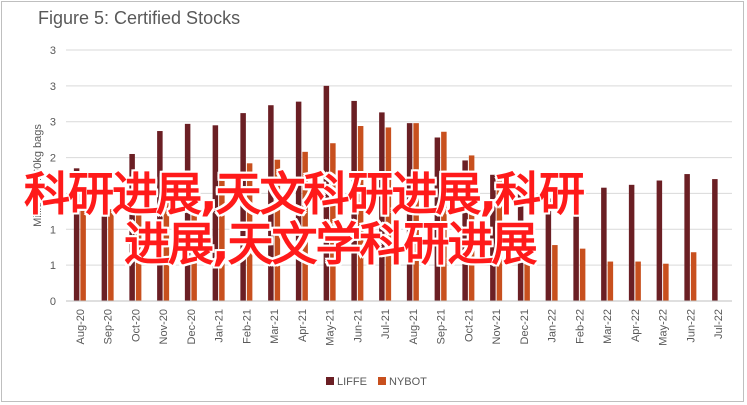 This screenshot has width=747, height=405. What do you see at coordinates (580, 326) in the screenshot?
I see `x-tick-label: Feb-22` at bounding box center [580, 326].